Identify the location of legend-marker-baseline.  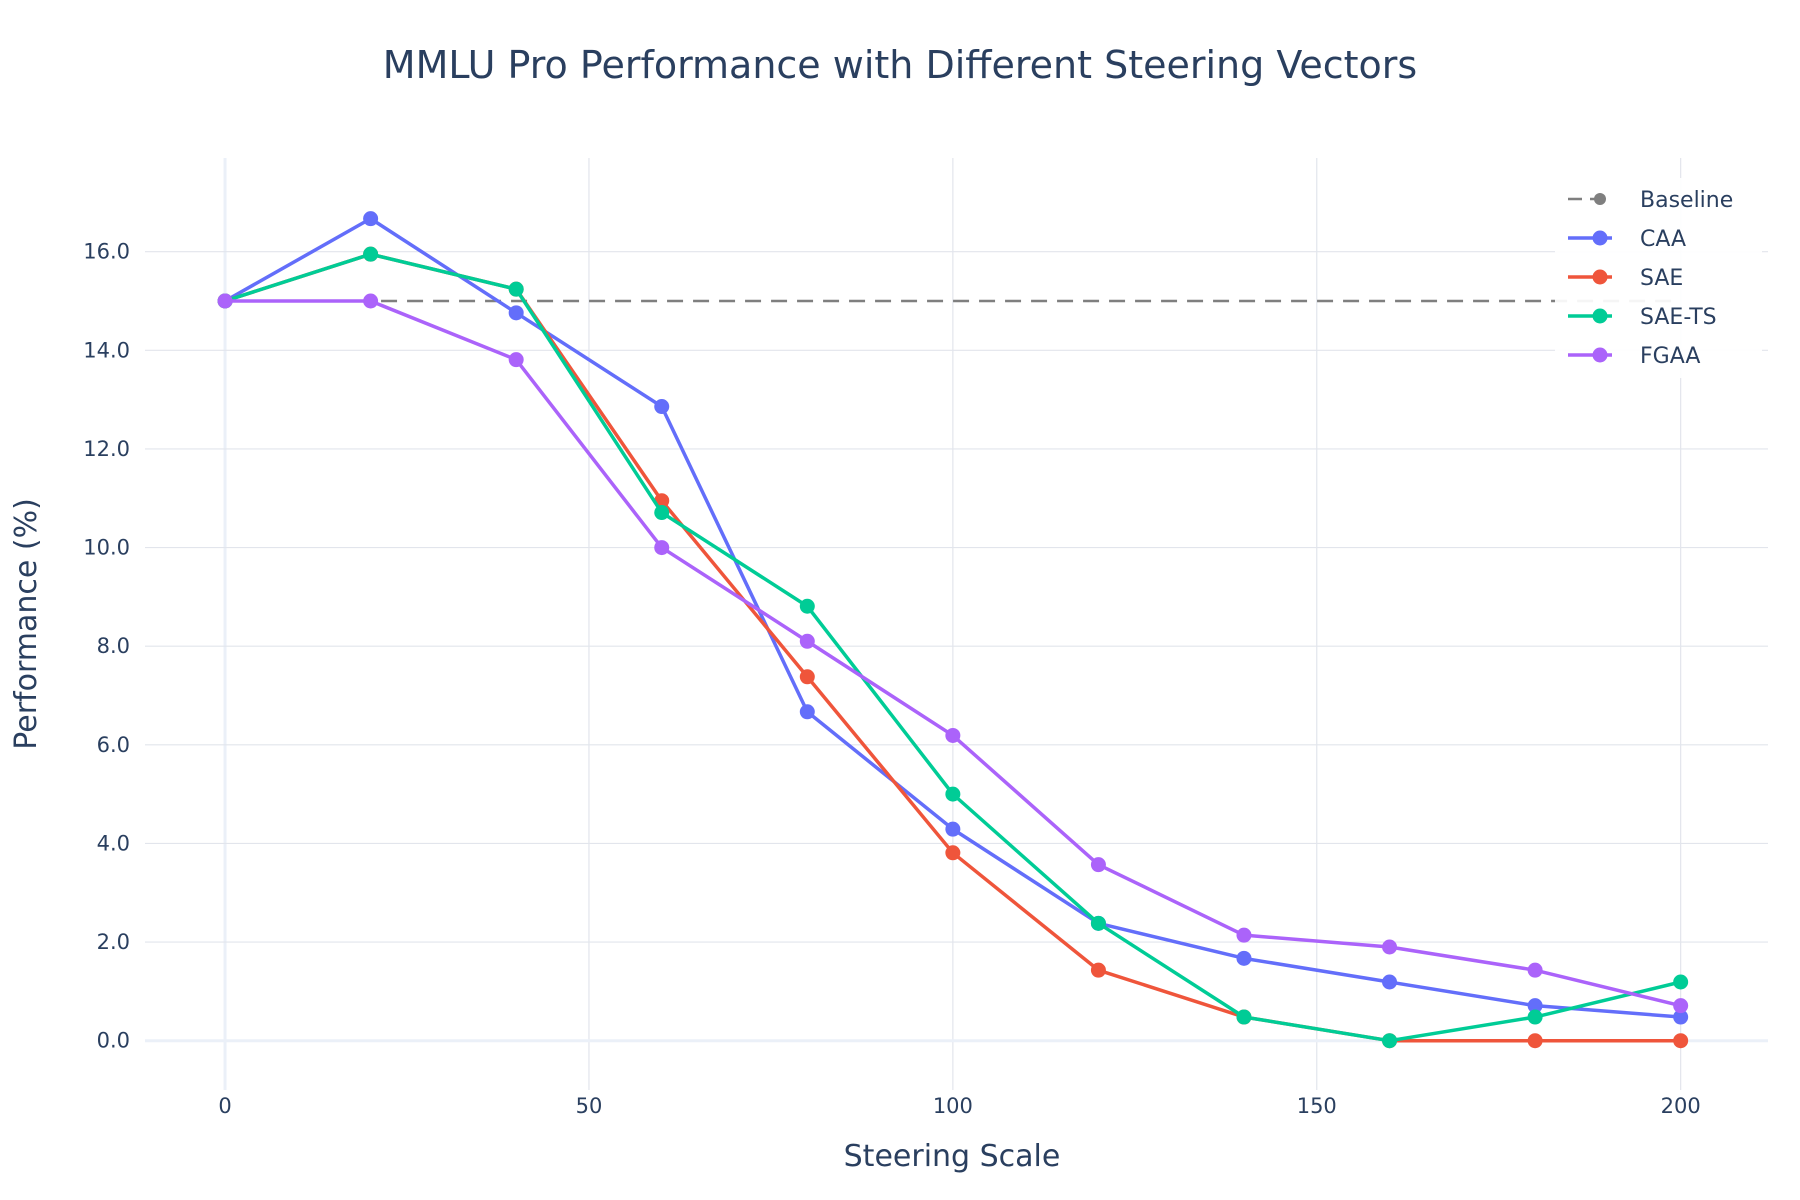
(1600, 199).